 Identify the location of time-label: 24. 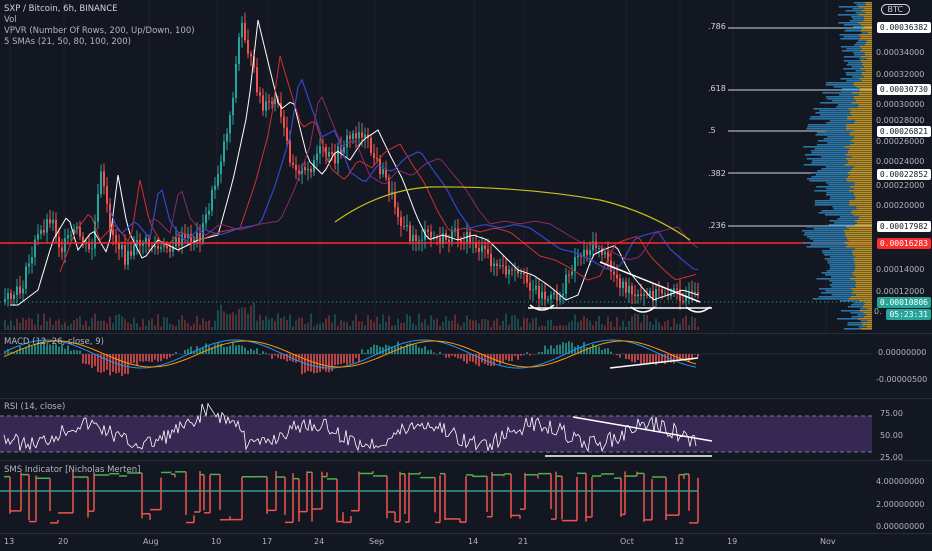
(319, 541).